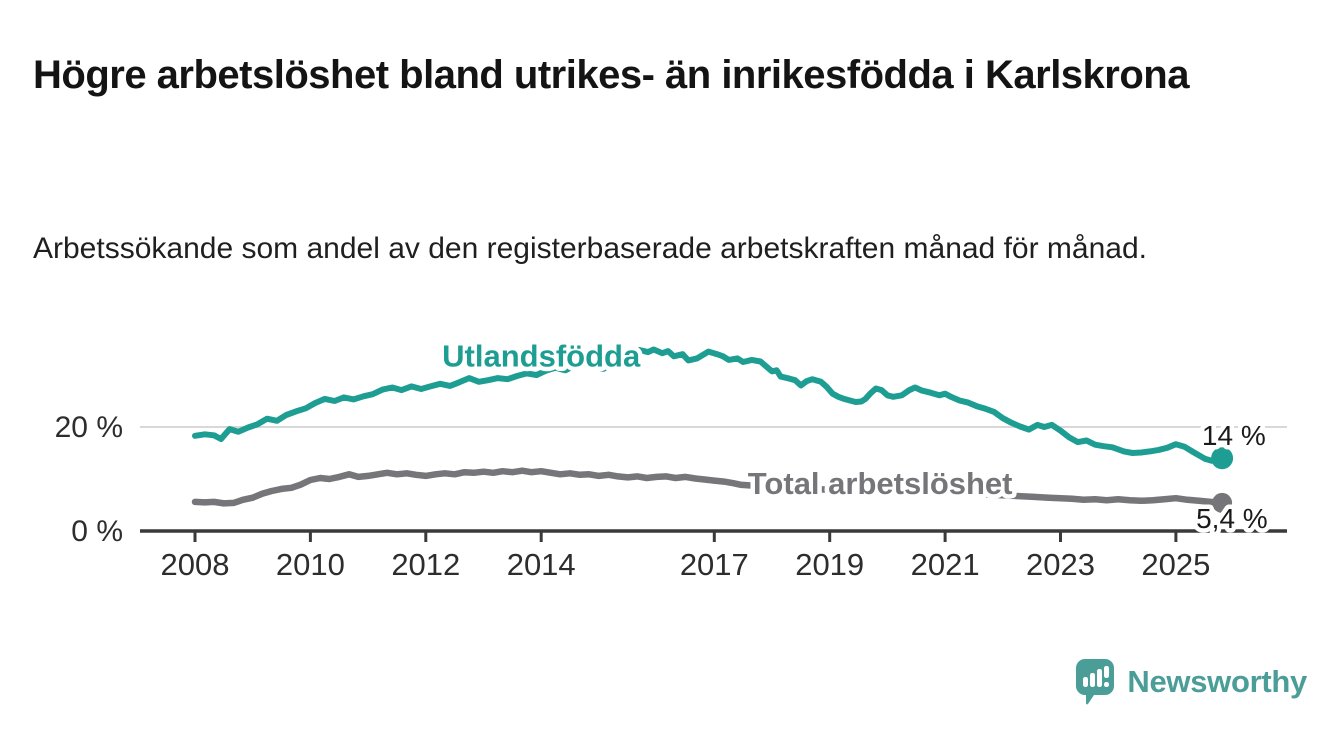 This screenshot has width=1340, height=734. I want to click on x-tick-label: 2014, so click(541, 564).